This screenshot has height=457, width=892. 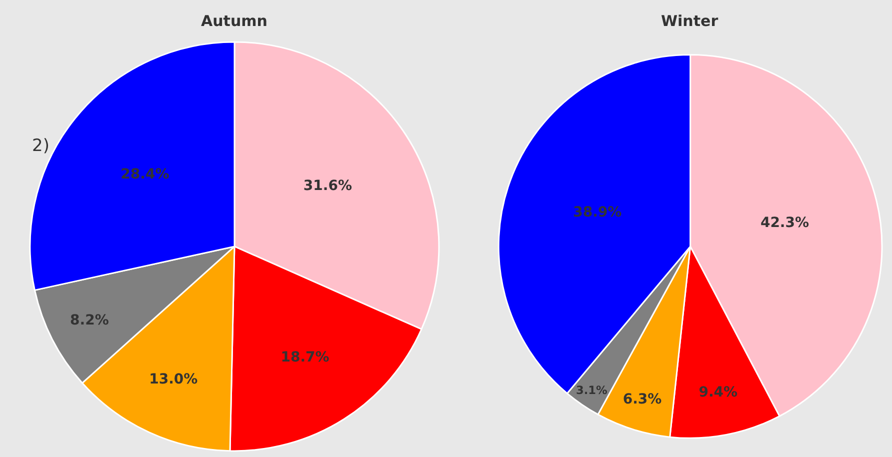 What do you see at coordinates (597, 212) in the screenshot?
I see `data-label: 38.9%` at bounding box center [597, 212].